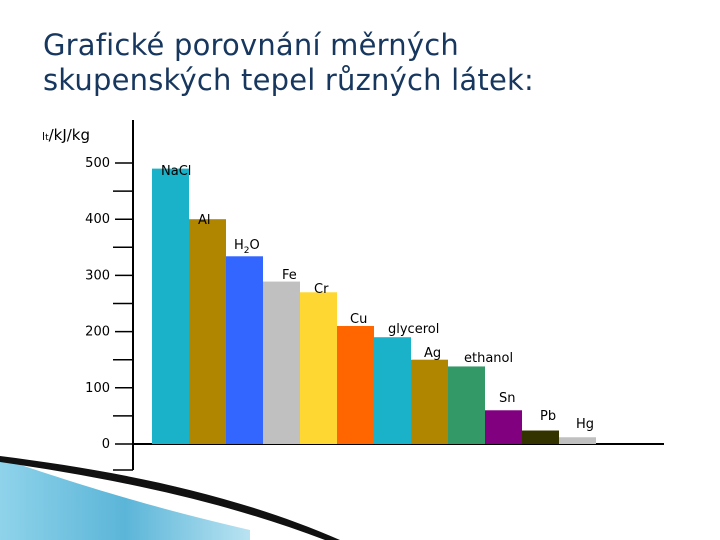 The image size is (720, 540). Describe the element at coordinates (244, 350) in the screenshot. I see `bar-h2o` at that location.